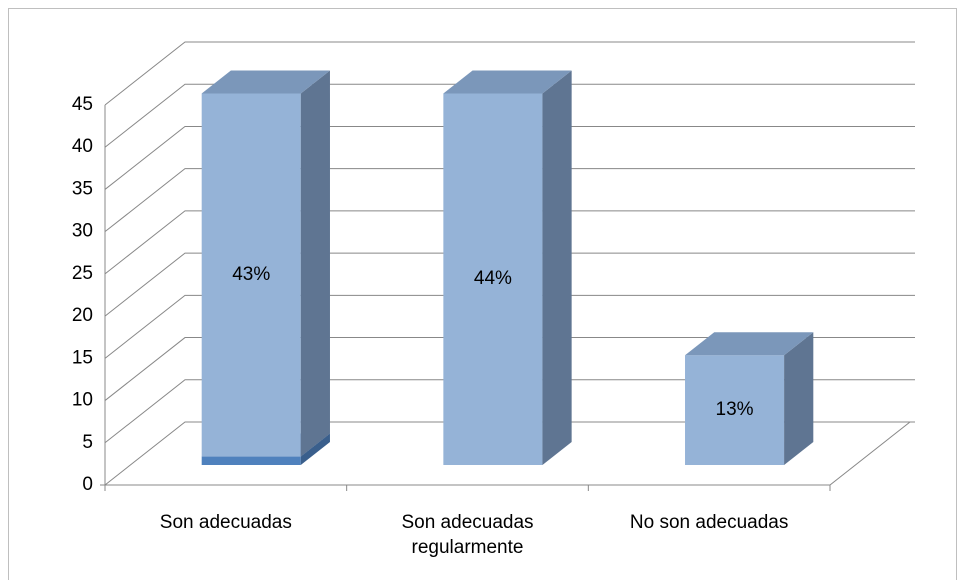 Image resolution: width=965 pixels, height=580 pixels. I want to click on y-tick-label: 35, so click(82, 188).